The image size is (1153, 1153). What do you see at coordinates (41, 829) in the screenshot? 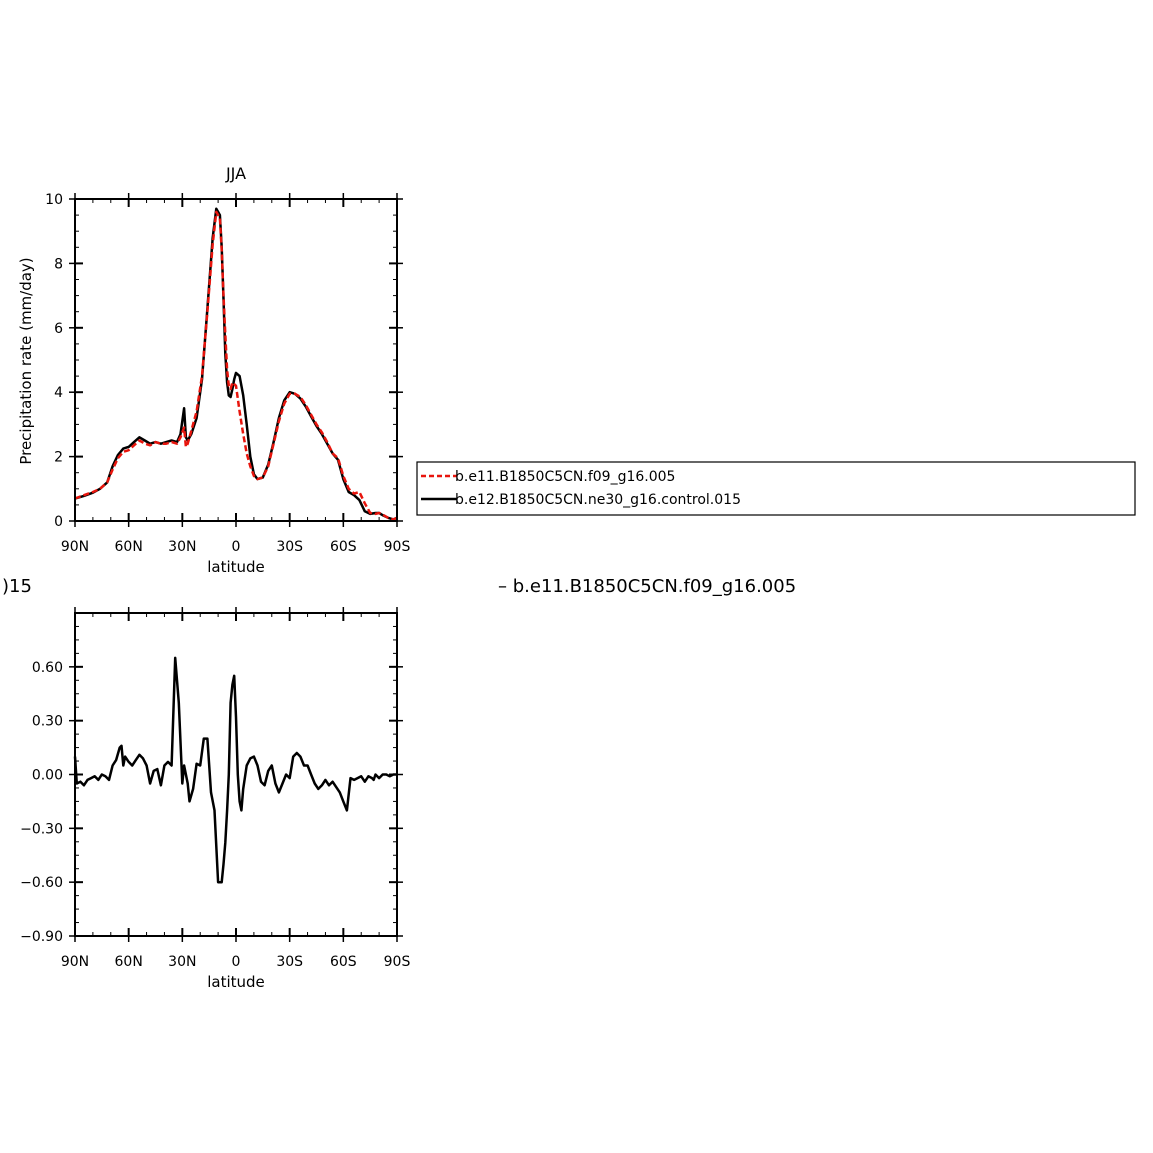
I see `ytick-label: −0.30` at bounding box center [41, 829].